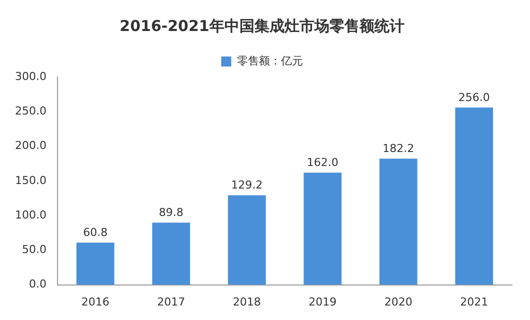  Describe the element at coordinates (171, 301) in the screenshot. I see `x-tick-label: 2017` at that location.